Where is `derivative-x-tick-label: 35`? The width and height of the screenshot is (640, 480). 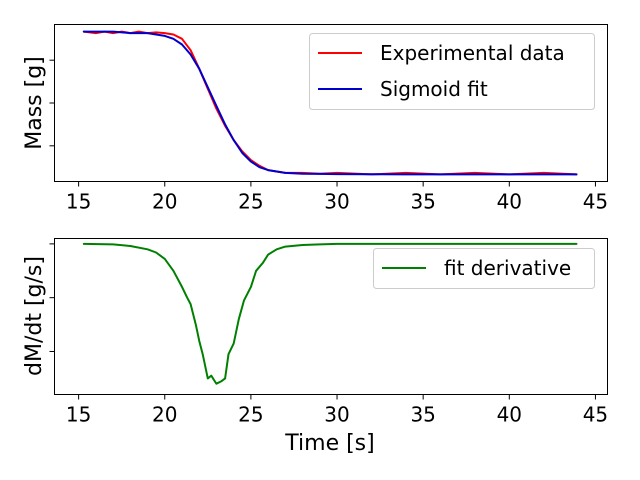
derivative-x-tick-label: 35 is located at coordinates (422, 415).